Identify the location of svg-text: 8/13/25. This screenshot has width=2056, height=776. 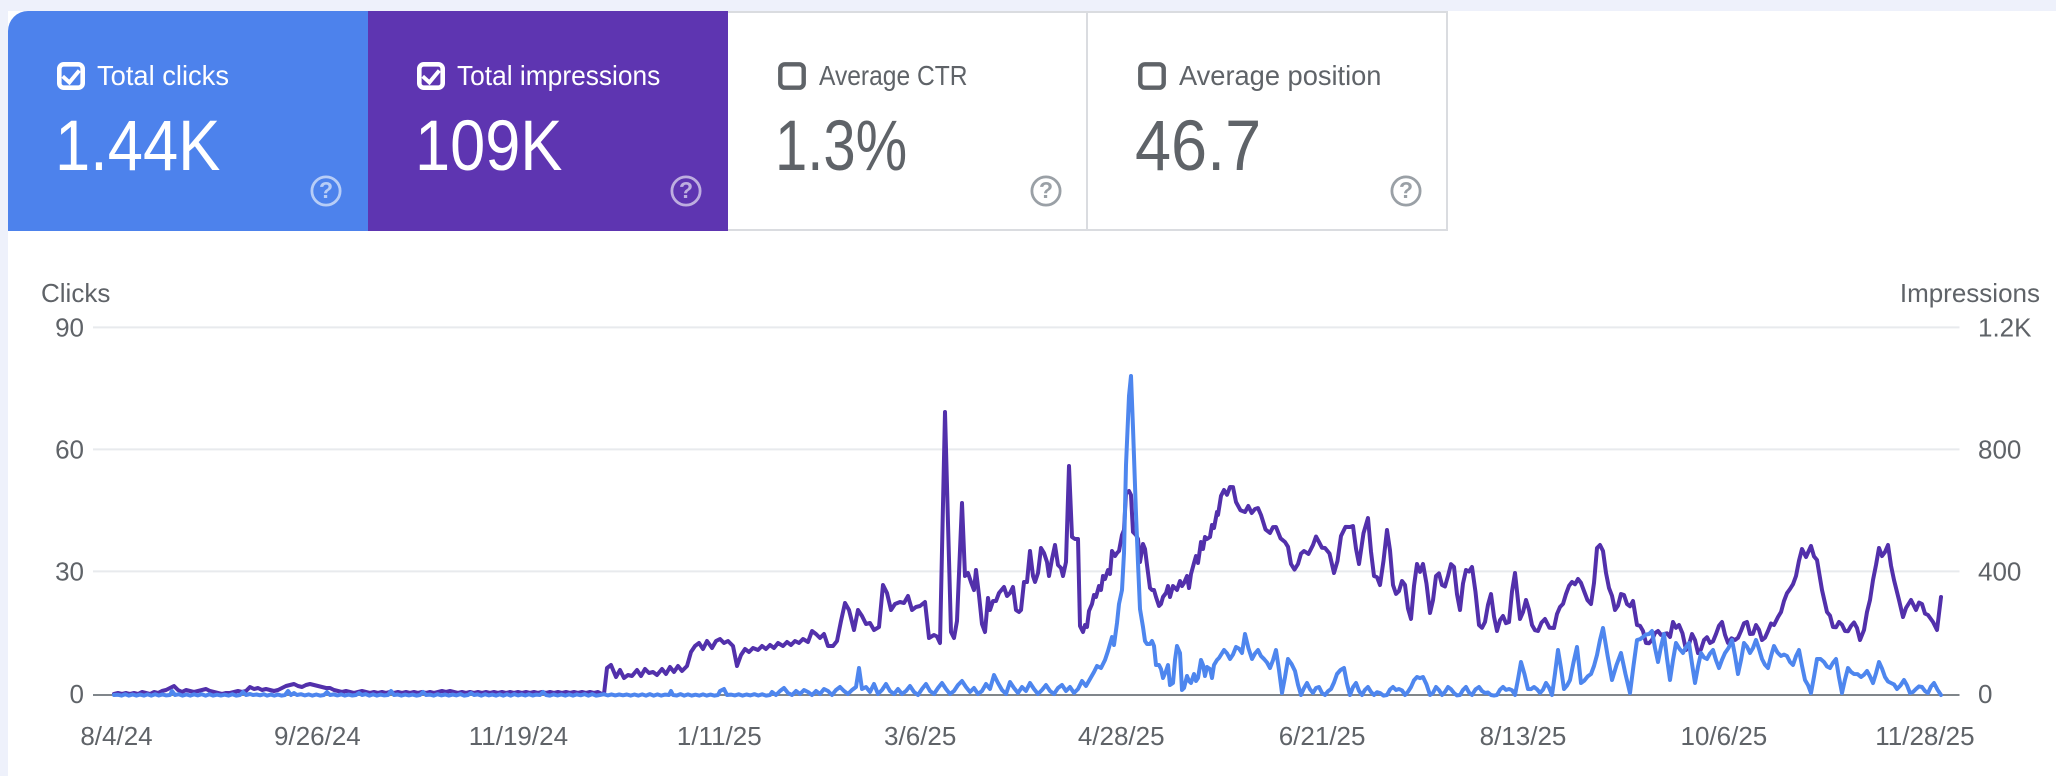
(1523, 736).